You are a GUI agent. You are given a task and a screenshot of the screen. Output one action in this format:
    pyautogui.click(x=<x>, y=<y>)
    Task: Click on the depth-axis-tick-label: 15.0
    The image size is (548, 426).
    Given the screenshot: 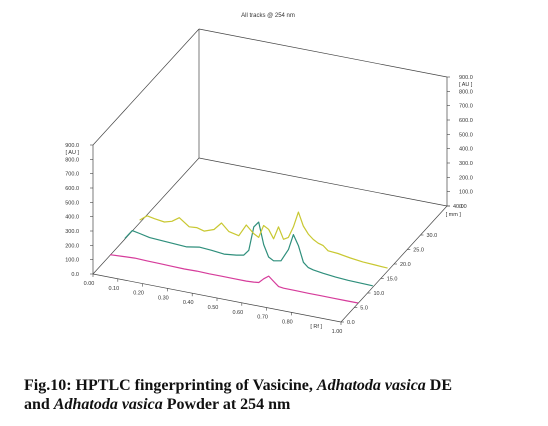 What is the action you would take?
    pyautogui.click(x=392, y=280)
    